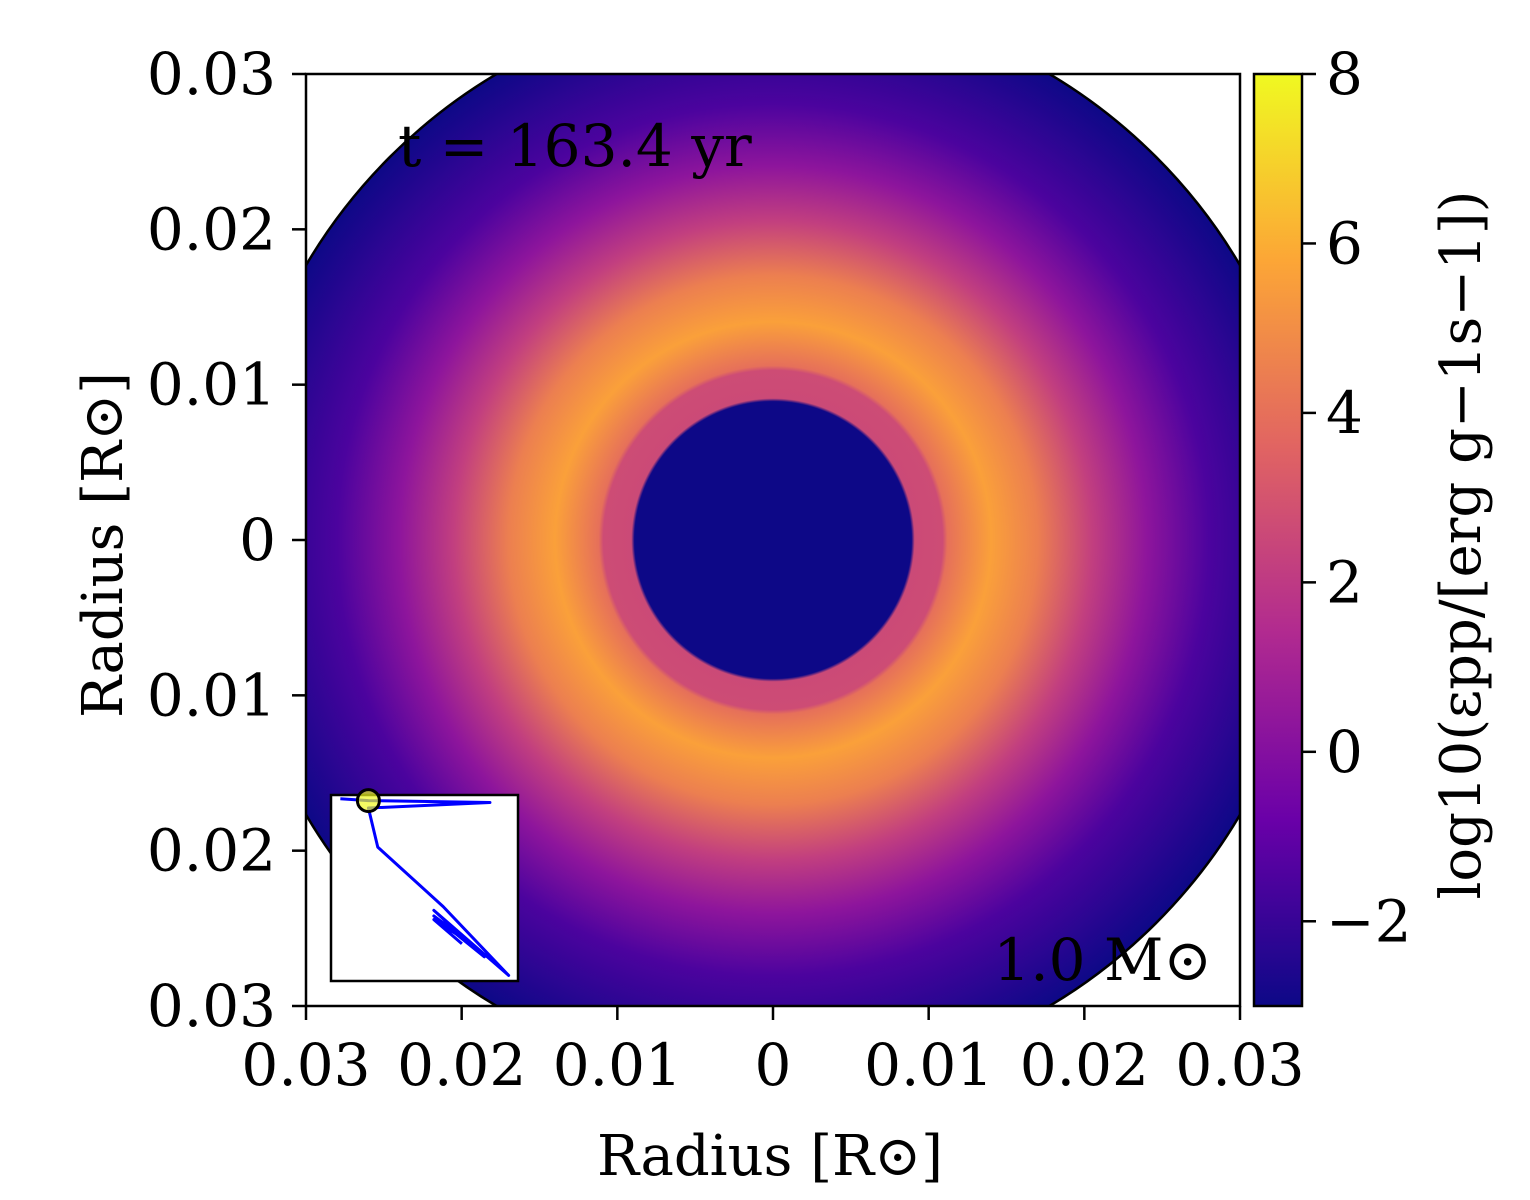 The height and width of the screenshot is (1200, 1530). Describe the element at coordinates (368, 801) in the screenshot. I see `inset-current-marker` at that location.